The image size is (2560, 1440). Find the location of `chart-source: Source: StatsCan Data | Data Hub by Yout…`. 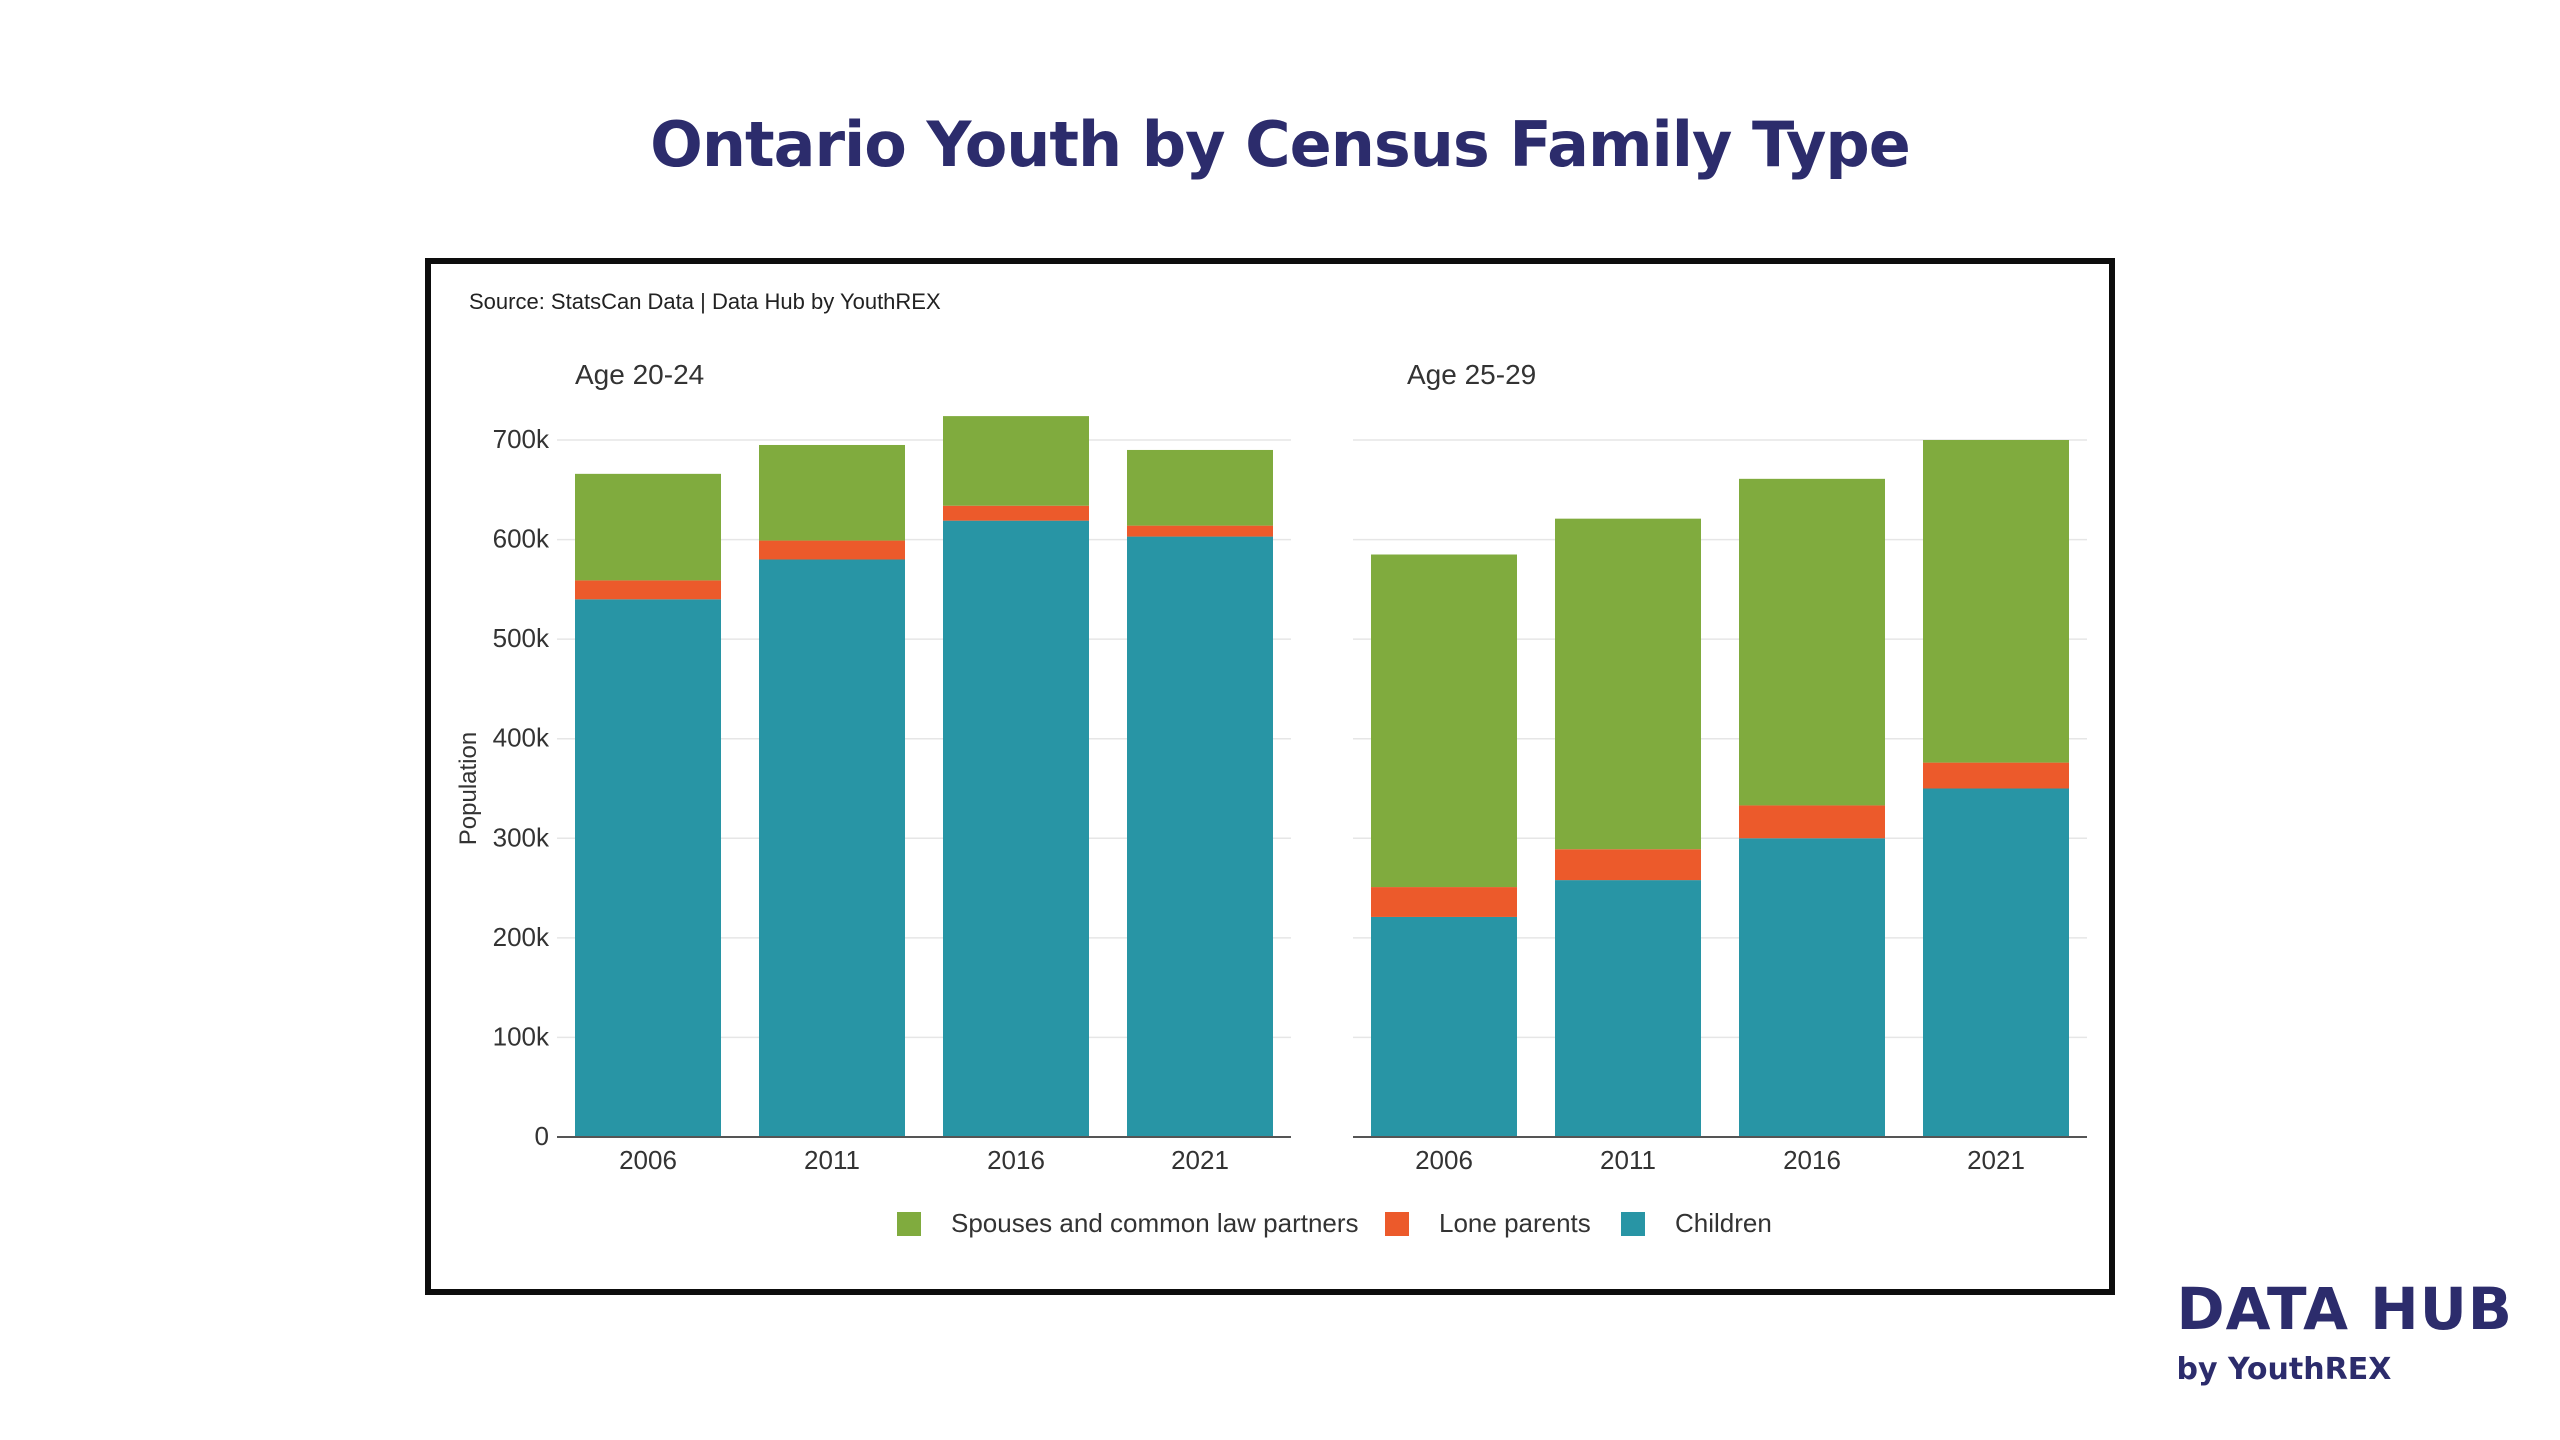

chart-source: Source: StatsCan Data | Data Hub by Yout… is located at coordinates (705, 301).